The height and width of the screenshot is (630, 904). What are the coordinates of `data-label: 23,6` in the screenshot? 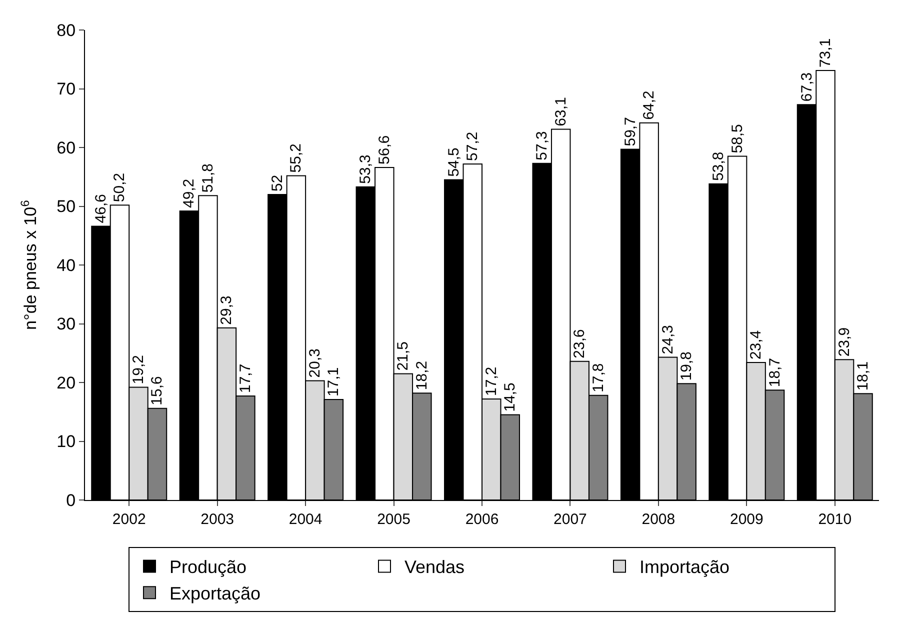 It's located at (579, 343).